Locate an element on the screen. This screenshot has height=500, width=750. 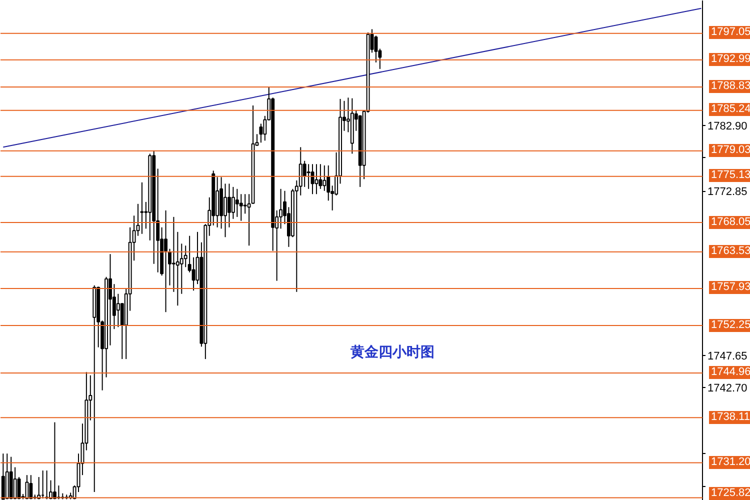
ref-line-label: 1731.20 is located at coordinates (729, 462).